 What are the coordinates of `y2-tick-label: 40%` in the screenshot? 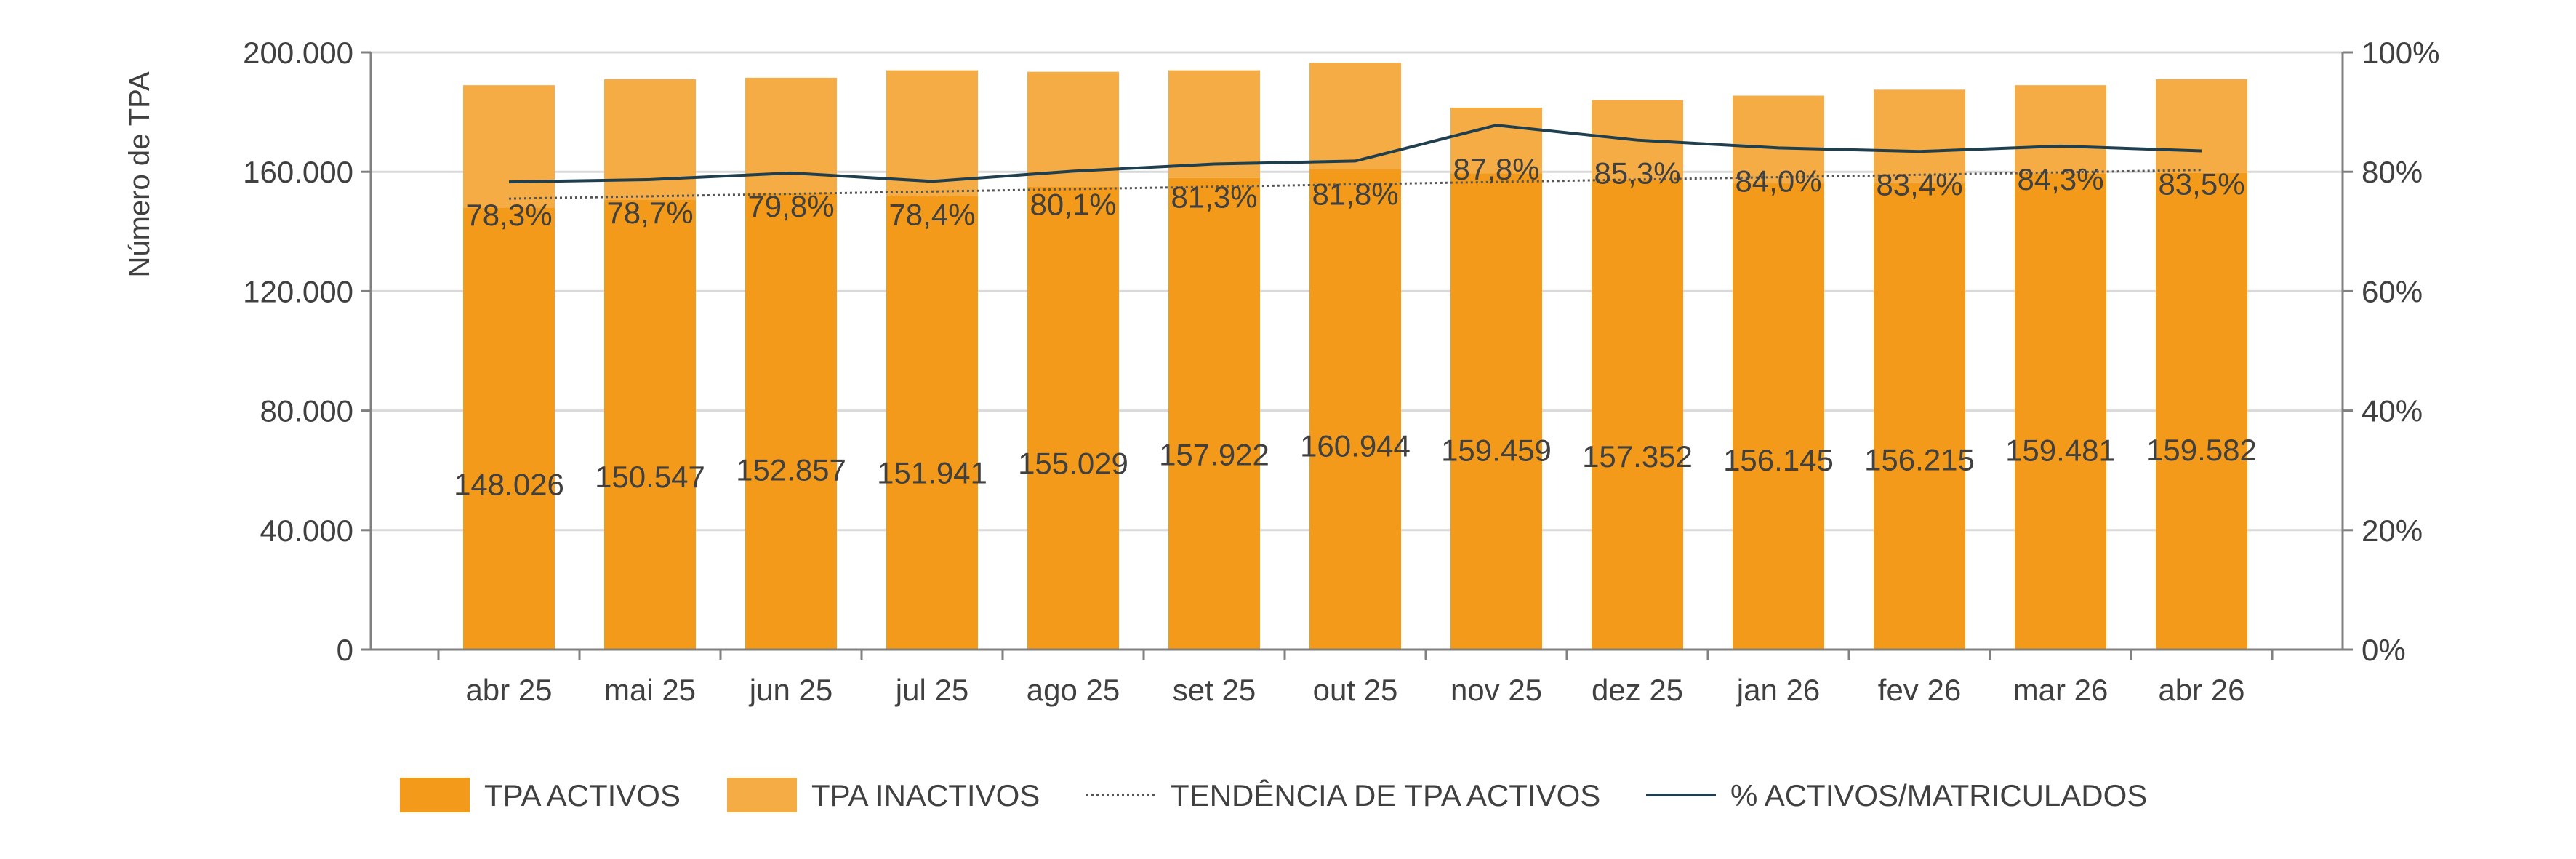 It's located at (2392, 411).